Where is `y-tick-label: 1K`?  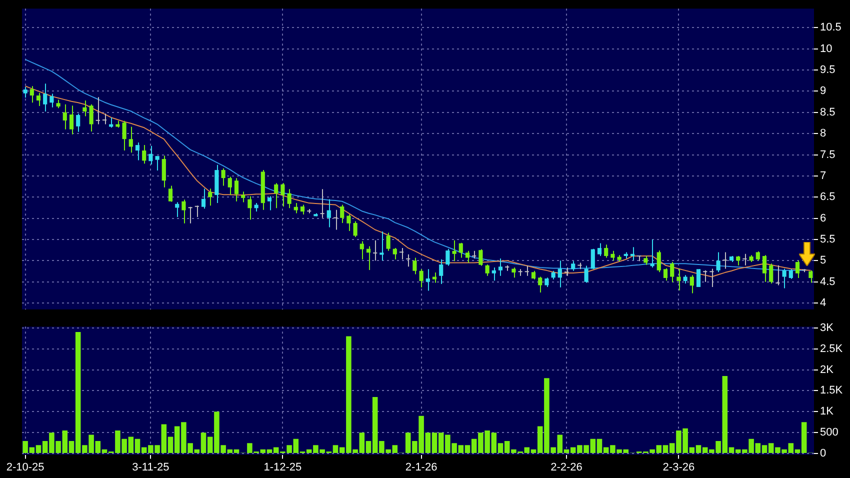
y-tick-label: 1K is located at coordinates (827, 412).